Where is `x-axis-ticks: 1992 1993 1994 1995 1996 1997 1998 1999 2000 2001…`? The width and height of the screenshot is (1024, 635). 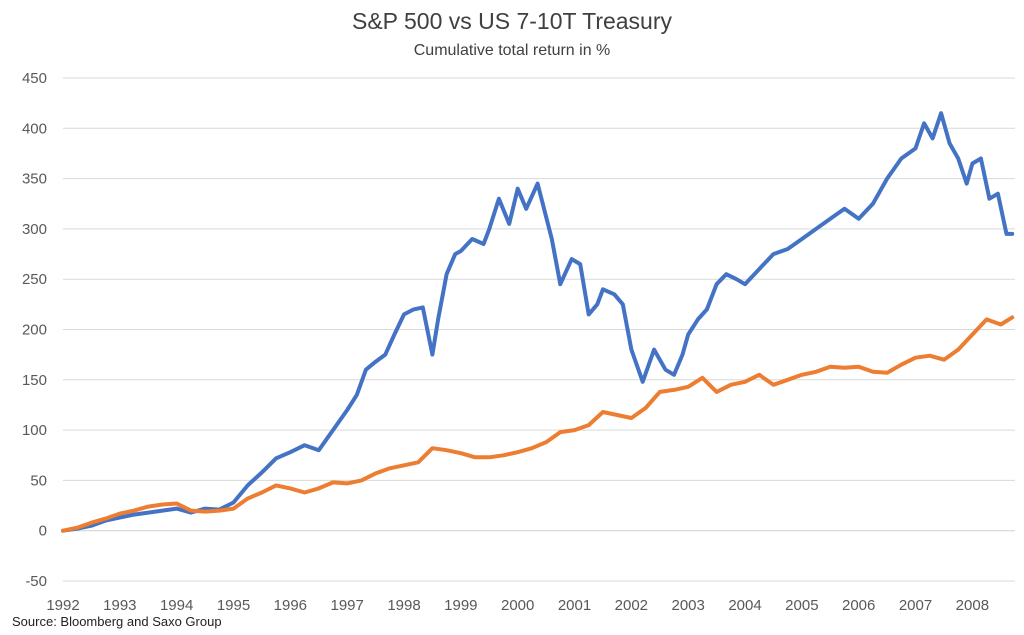 x-axis-ticks: 1992 1993 1994 1995 1996 1997 1998 1999 2000 2001… is located at coordinates (517, 605).